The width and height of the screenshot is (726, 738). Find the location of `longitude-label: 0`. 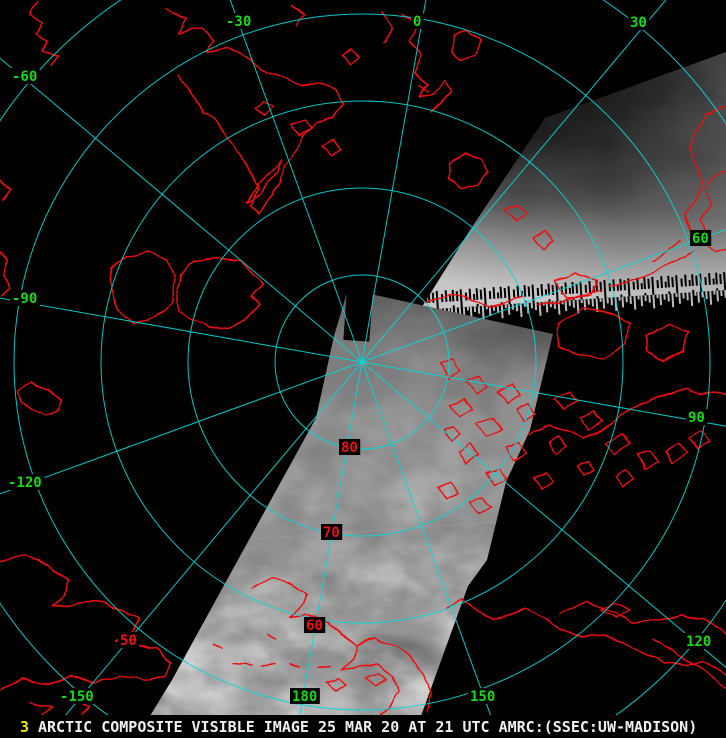

longitude-label: 0 is located at coordinates (417, 22).